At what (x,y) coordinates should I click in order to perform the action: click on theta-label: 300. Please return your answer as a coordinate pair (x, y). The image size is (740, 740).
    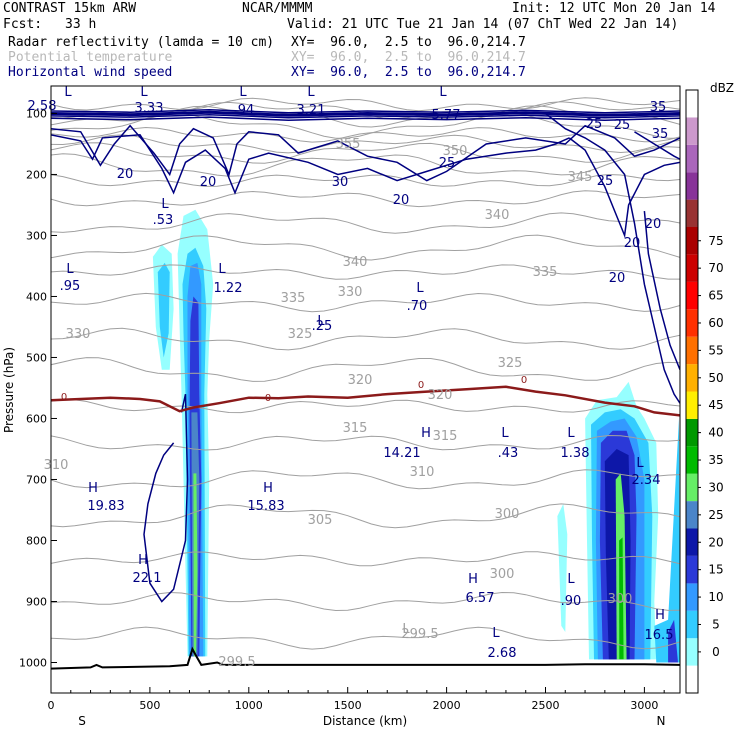
    Looking at the image, I should click on (502, 574).